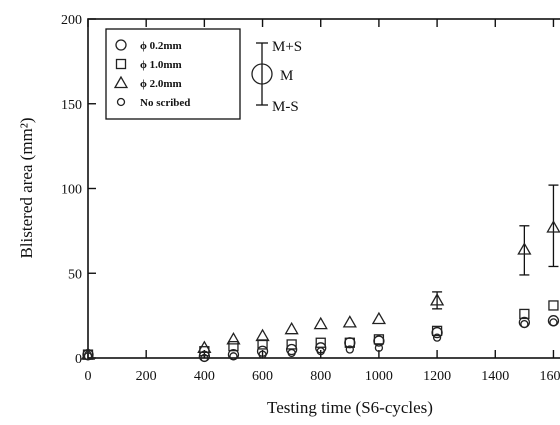 This screenshot has width=560, height=425. I want to click on legend-label: ϕ 0.2mm, so click(161, 46).